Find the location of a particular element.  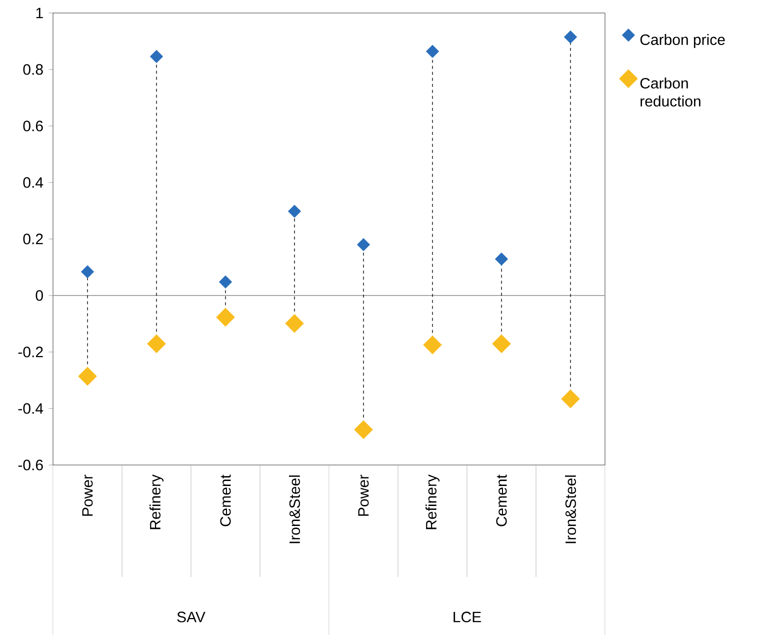

y-tick-label: -0.6 is located at coordinates (30, 465).